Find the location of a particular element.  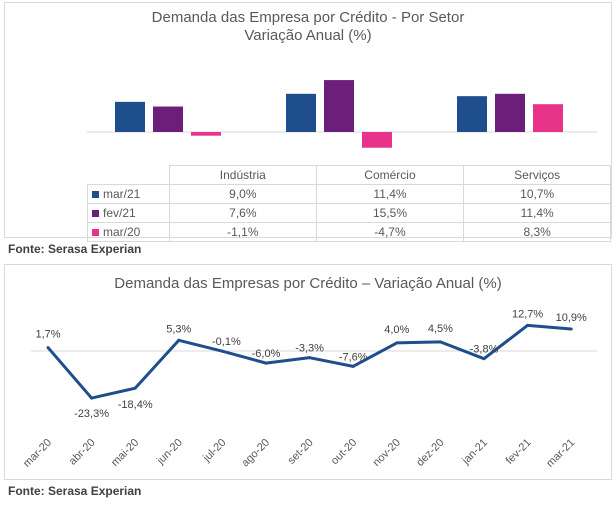

data-label: -3,8% is located at coordinates (484, 350).